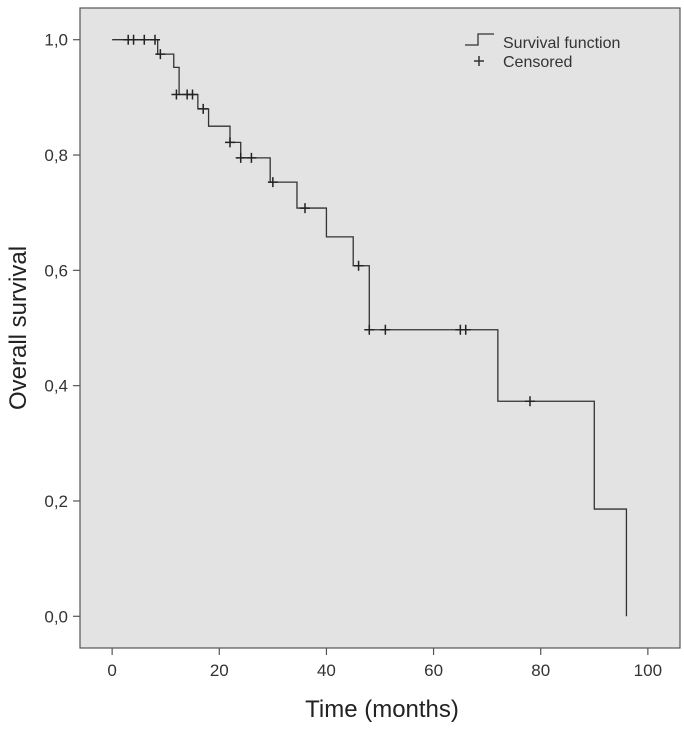 This screenshot has width=684, height=732. What do you see at coordinates (219, 670) in the screenshot?
I see `x-tick-label: 20` at bounding box center [219, 670].